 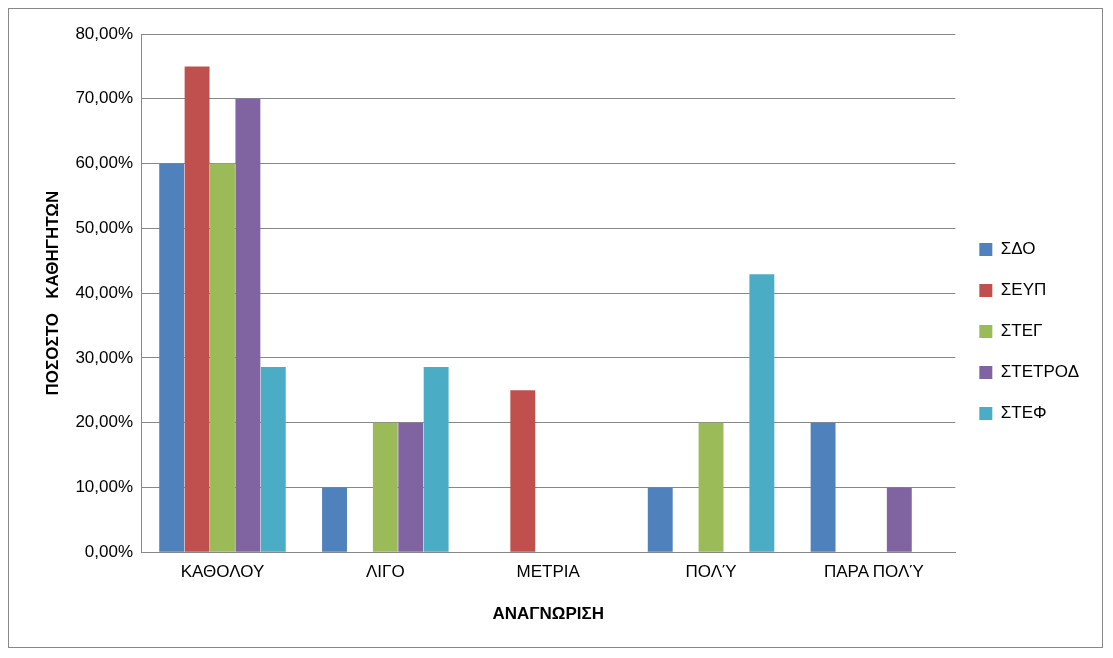 What do you see at coordinates (109, 551) in the screenshot?
I see `y-tick-label: 0,00%` at bounding box center [109, 551].